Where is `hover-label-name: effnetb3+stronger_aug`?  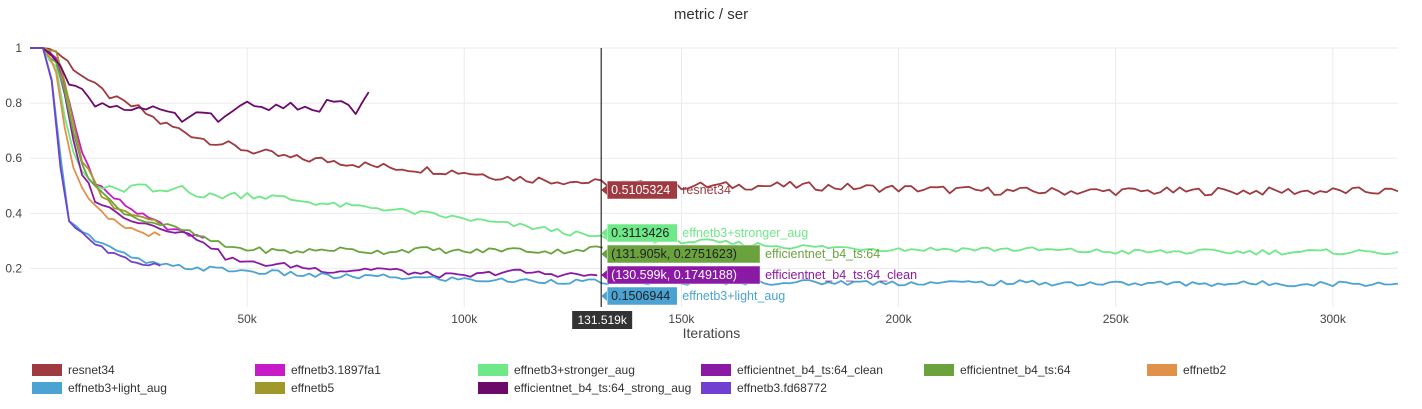
hover-label-name: effnetb3+stronger_aug is located at coordinates (745, 233).